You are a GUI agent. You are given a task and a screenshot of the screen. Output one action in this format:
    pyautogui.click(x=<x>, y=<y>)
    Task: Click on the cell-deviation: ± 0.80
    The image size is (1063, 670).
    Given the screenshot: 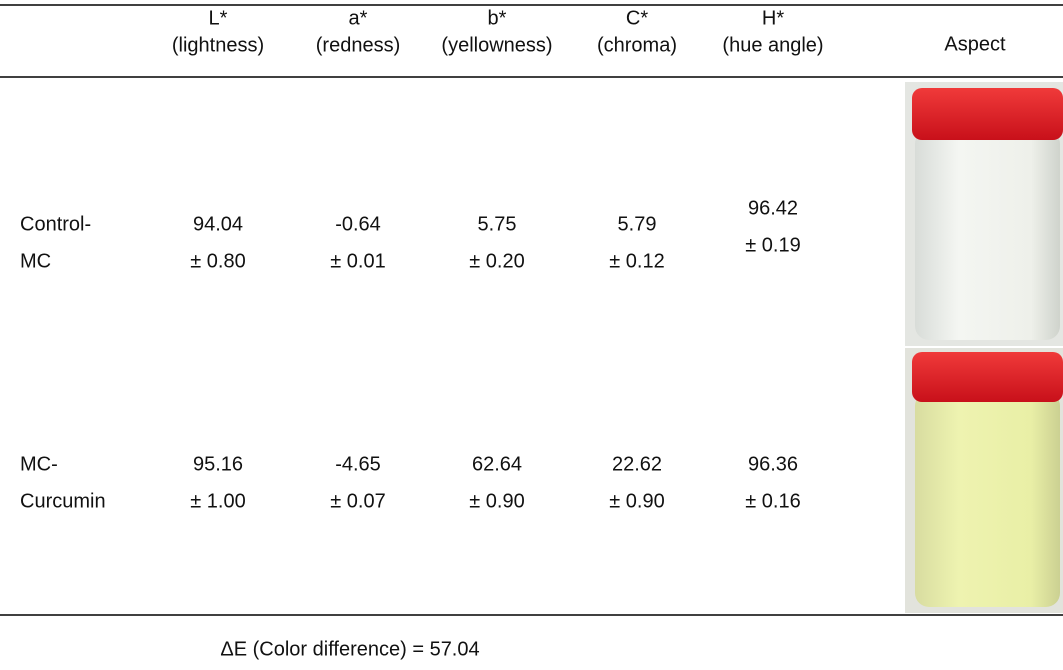 What is the action you would take?
    pyautogui.click(x=217, y=261)
    